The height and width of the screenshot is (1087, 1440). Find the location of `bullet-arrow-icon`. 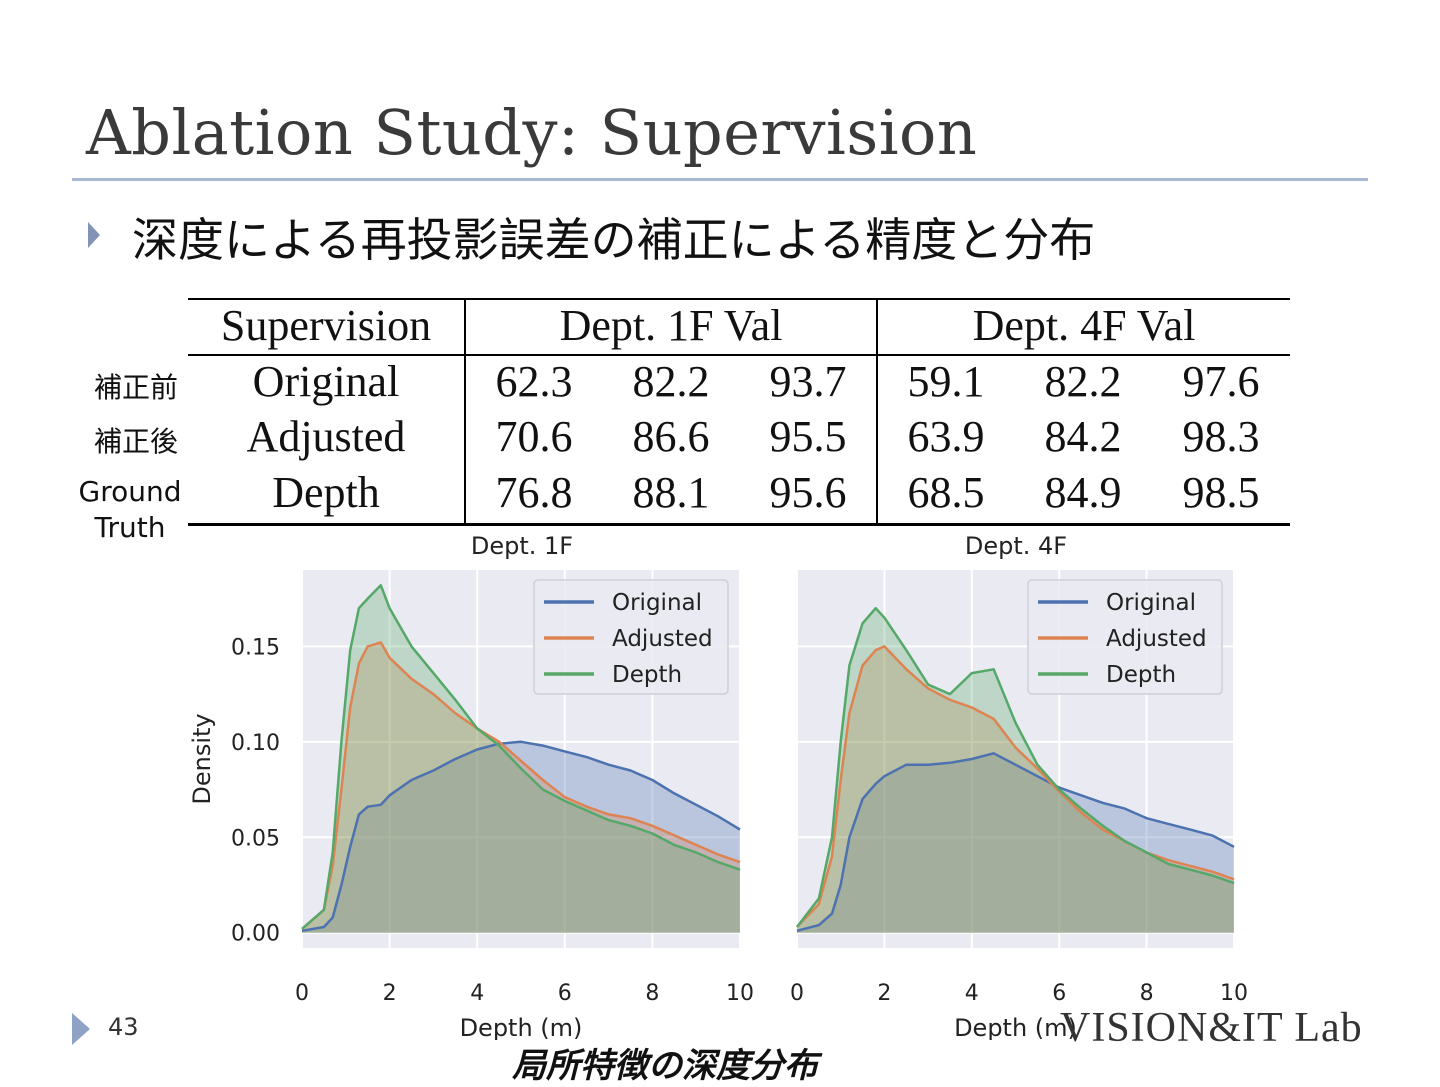

bullet-arrow-icon is located at coordinates (94, 235).